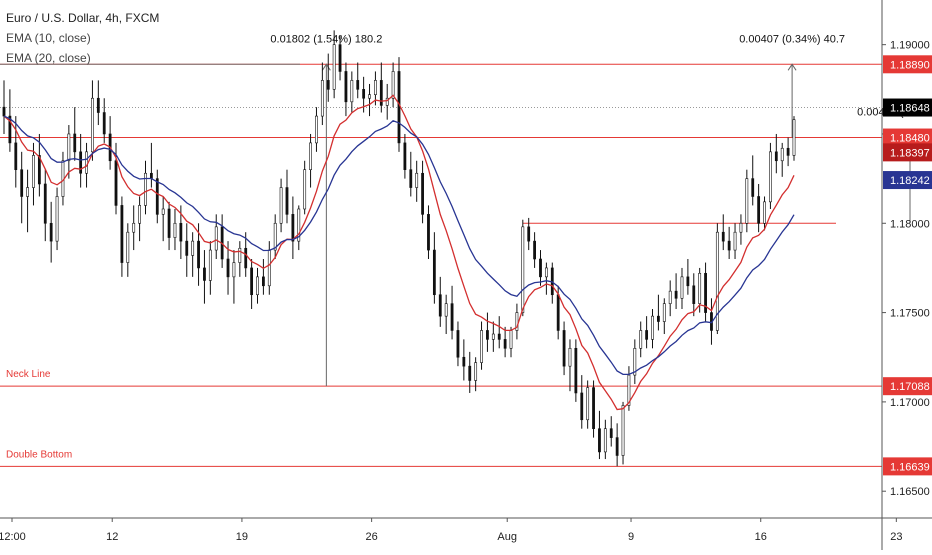  Describe the element at coordinates (48, 38) in the screenshot. I see `ema-10-label: EMA (10, close)` at that location.